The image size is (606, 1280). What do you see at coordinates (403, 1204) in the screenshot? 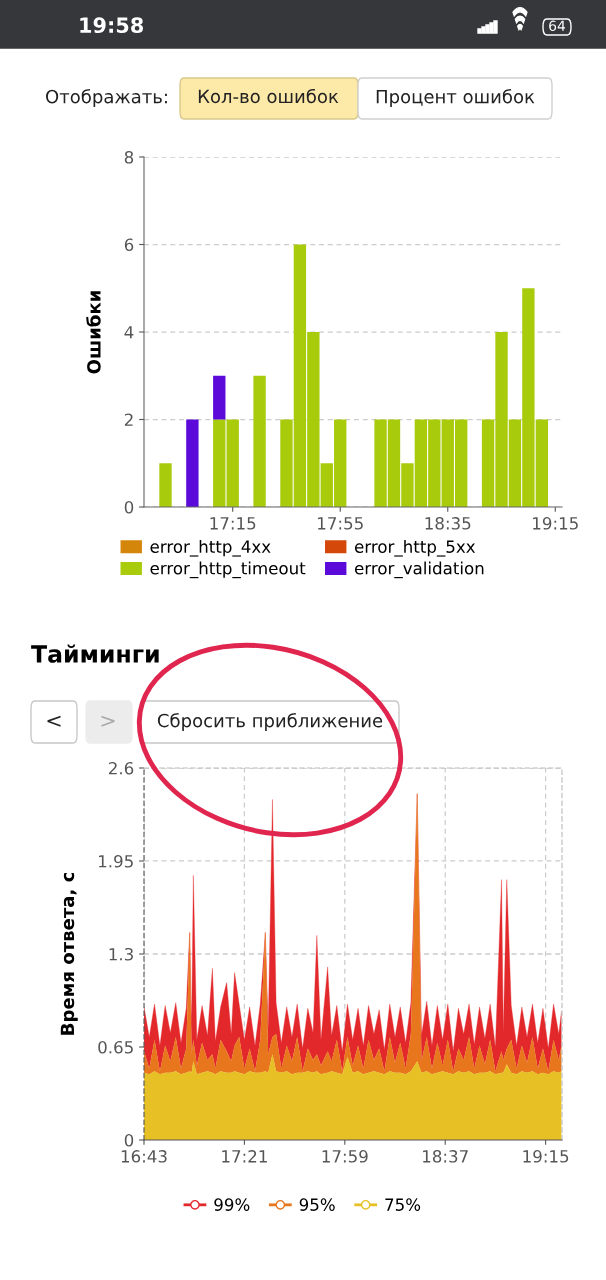
I see `legend-label: 75%` at bounding box center [403, 1204].